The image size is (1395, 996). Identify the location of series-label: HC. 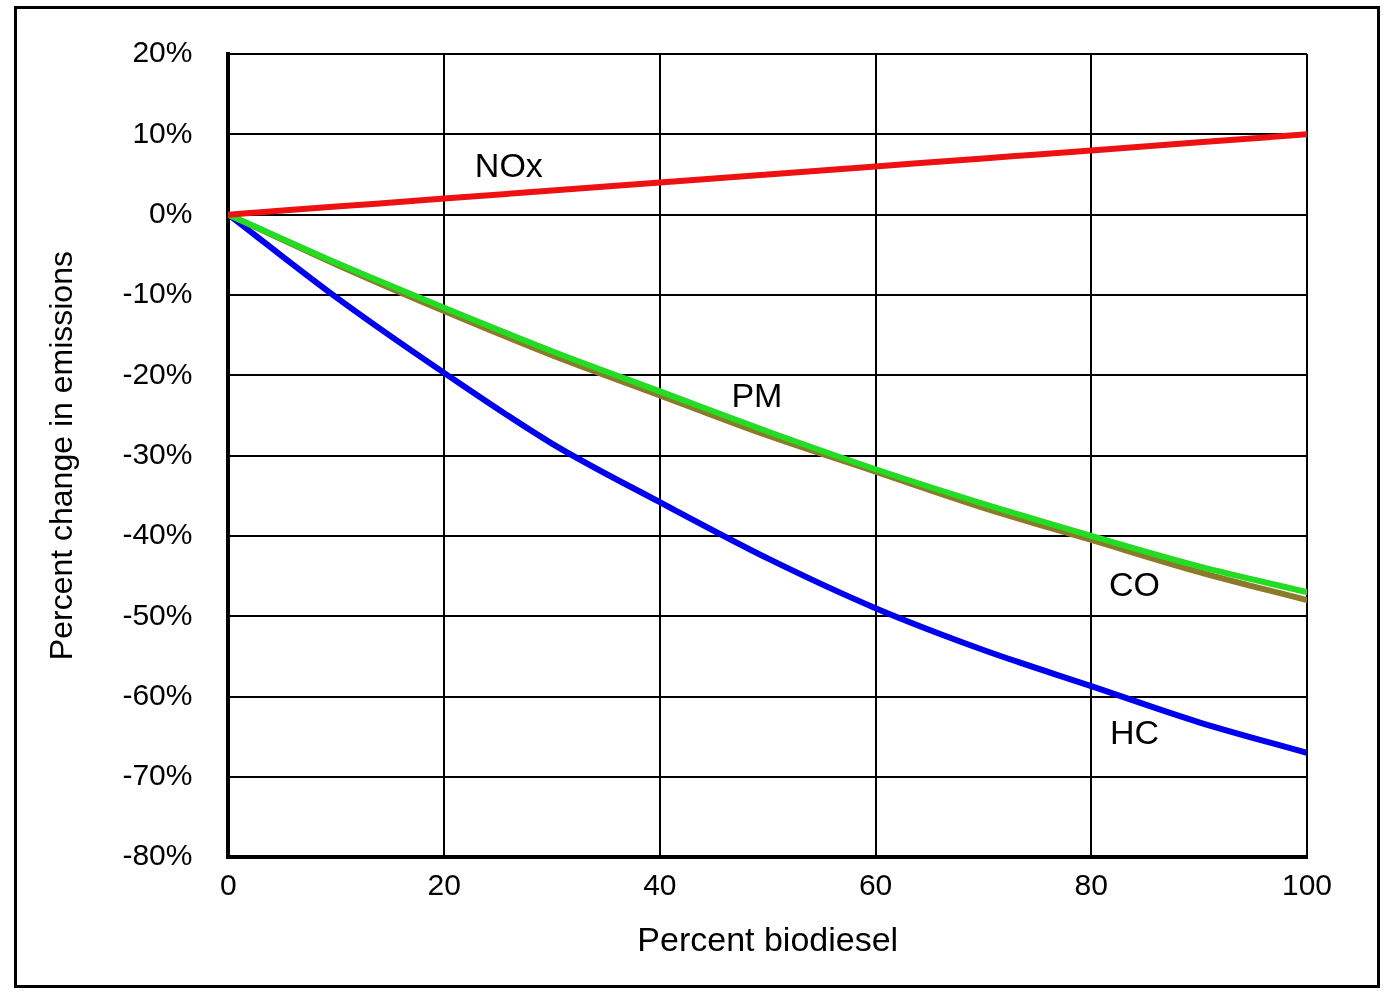
(1134, 731).